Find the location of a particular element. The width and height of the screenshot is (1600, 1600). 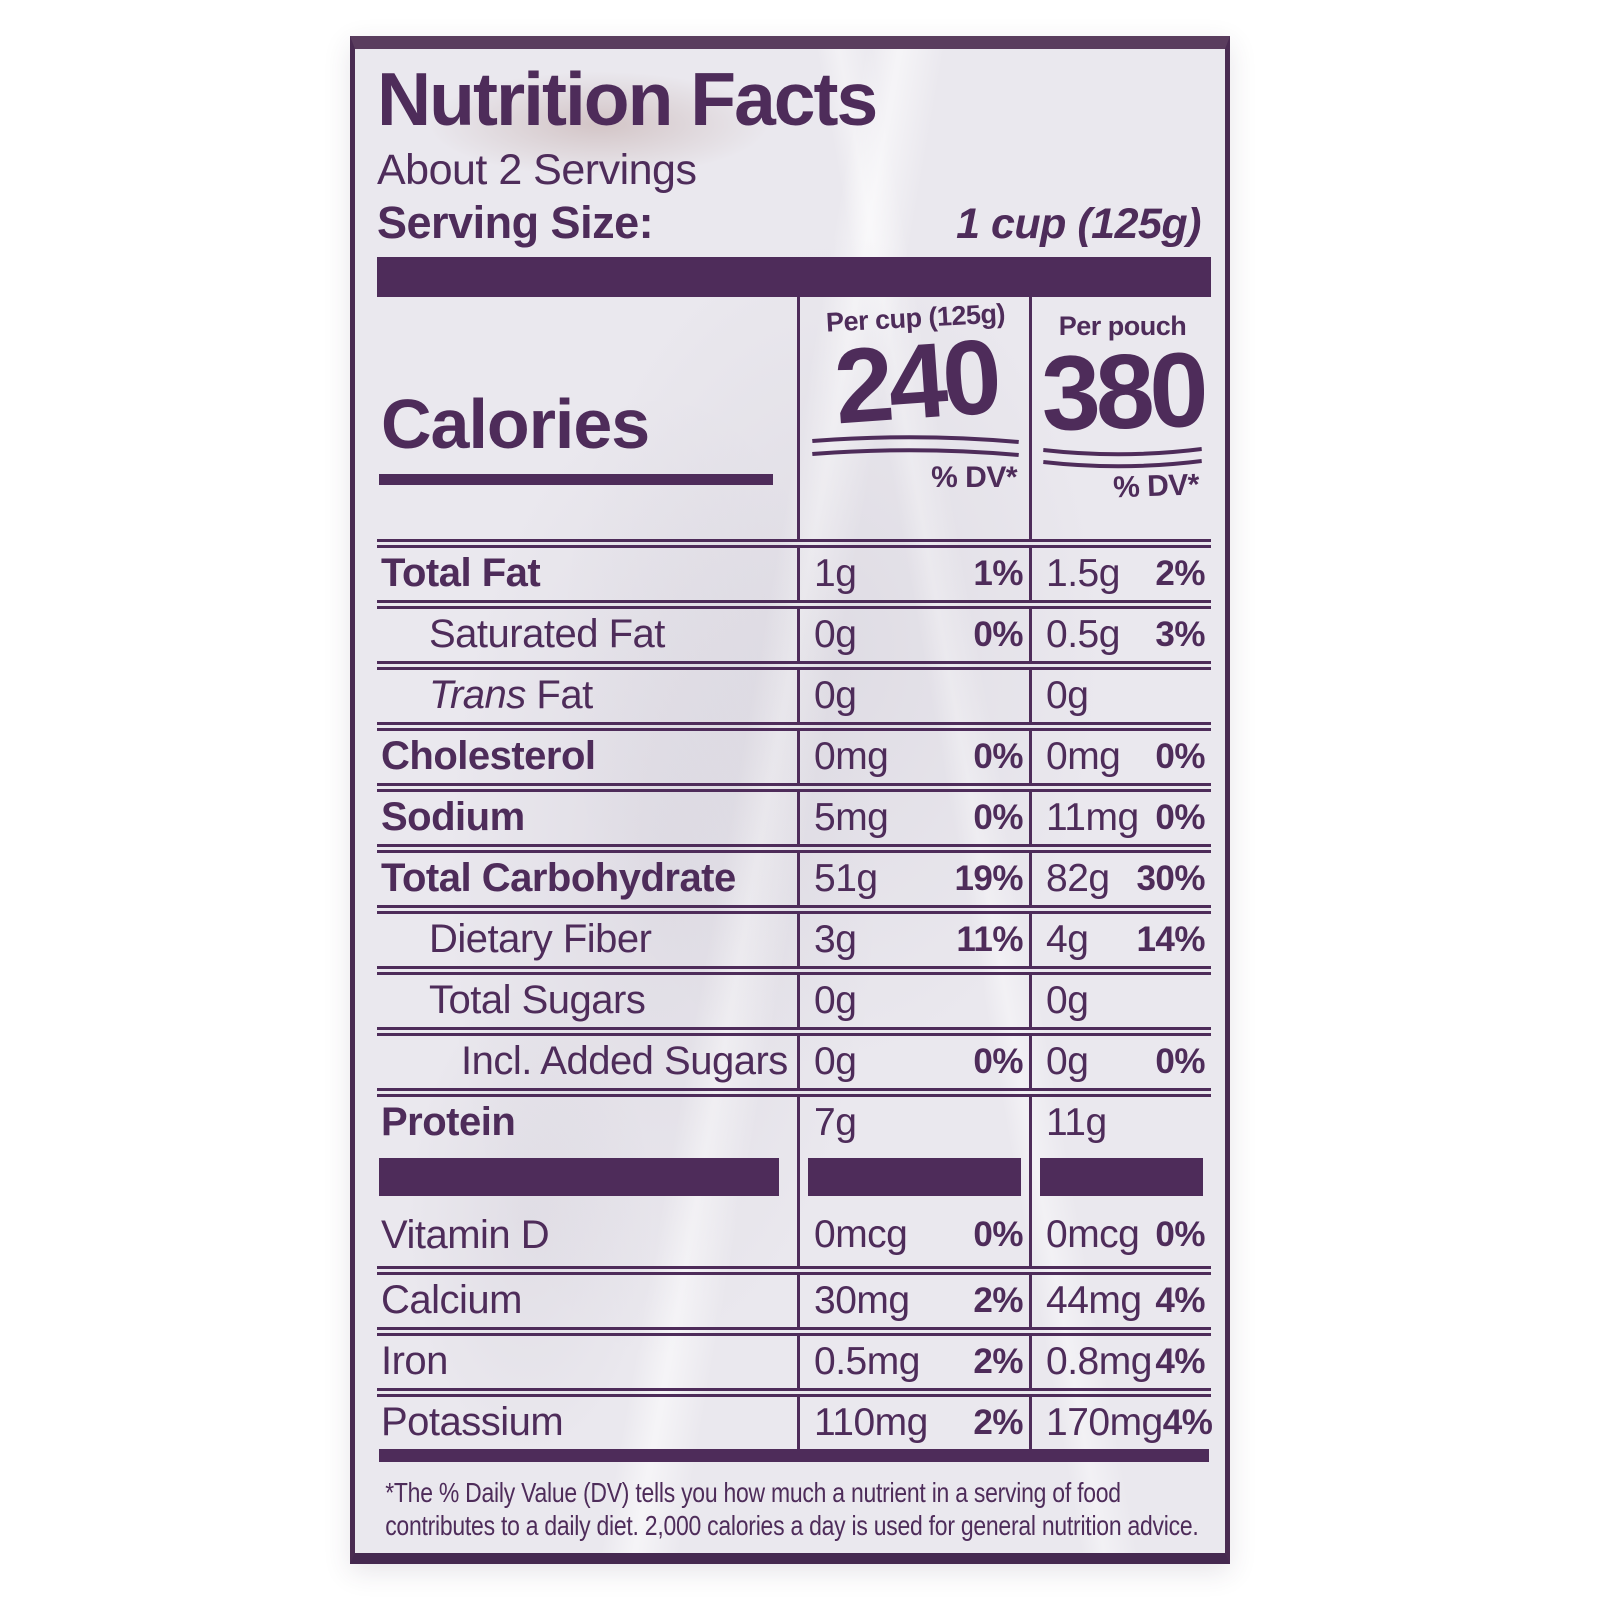

nutrient-name-cell: Cholesterol is located at coordinates (587, 757).